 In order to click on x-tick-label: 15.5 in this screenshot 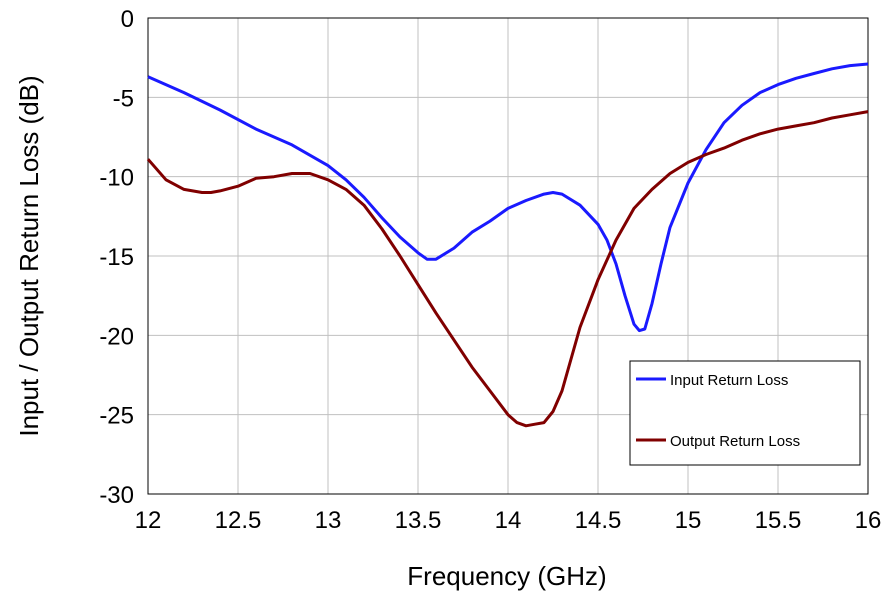, I will do `click(778, 520)`.